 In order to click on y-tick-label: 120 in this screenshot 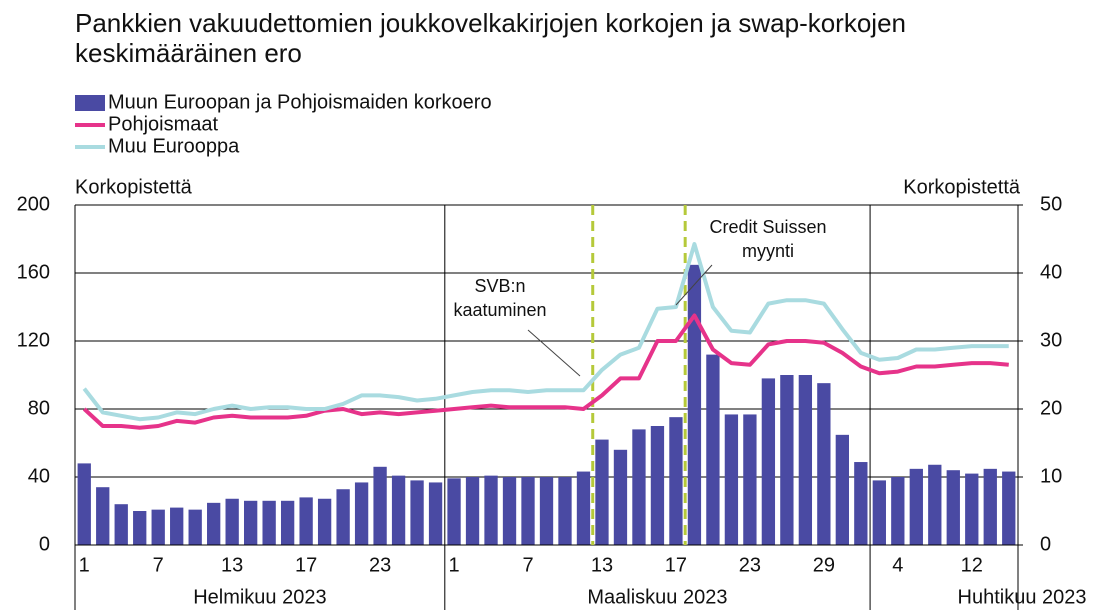, I will do `click(33, 340)`.